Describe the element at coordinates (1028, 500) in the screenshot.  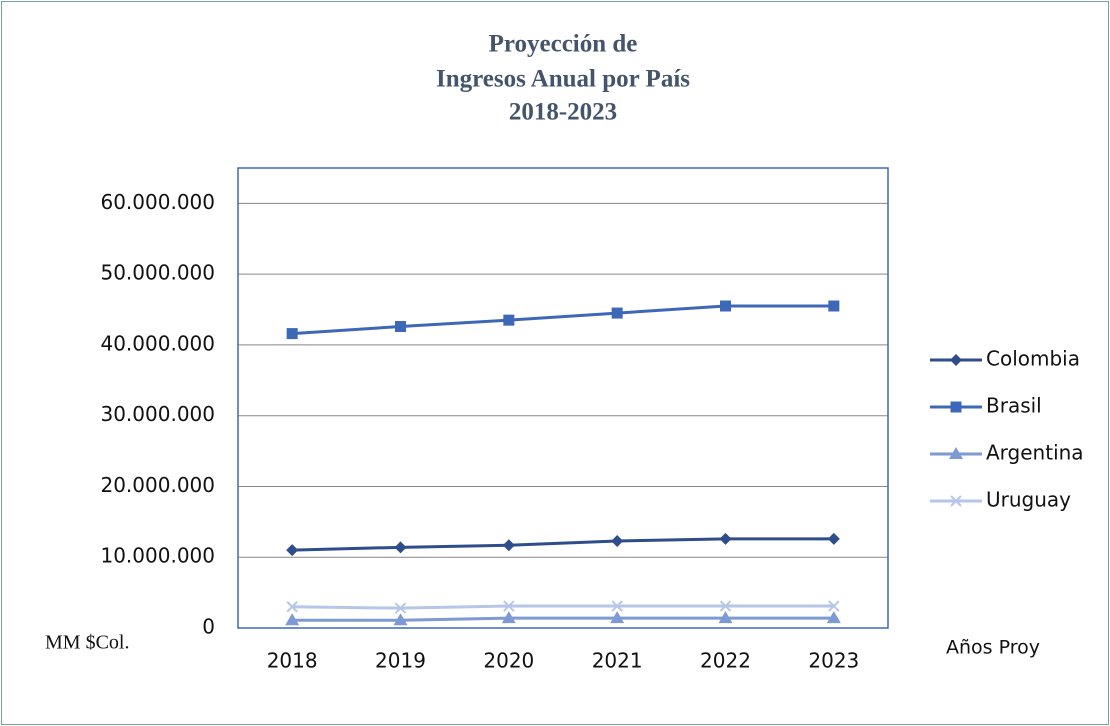
I see `legend-label: Uruguay` at that location.